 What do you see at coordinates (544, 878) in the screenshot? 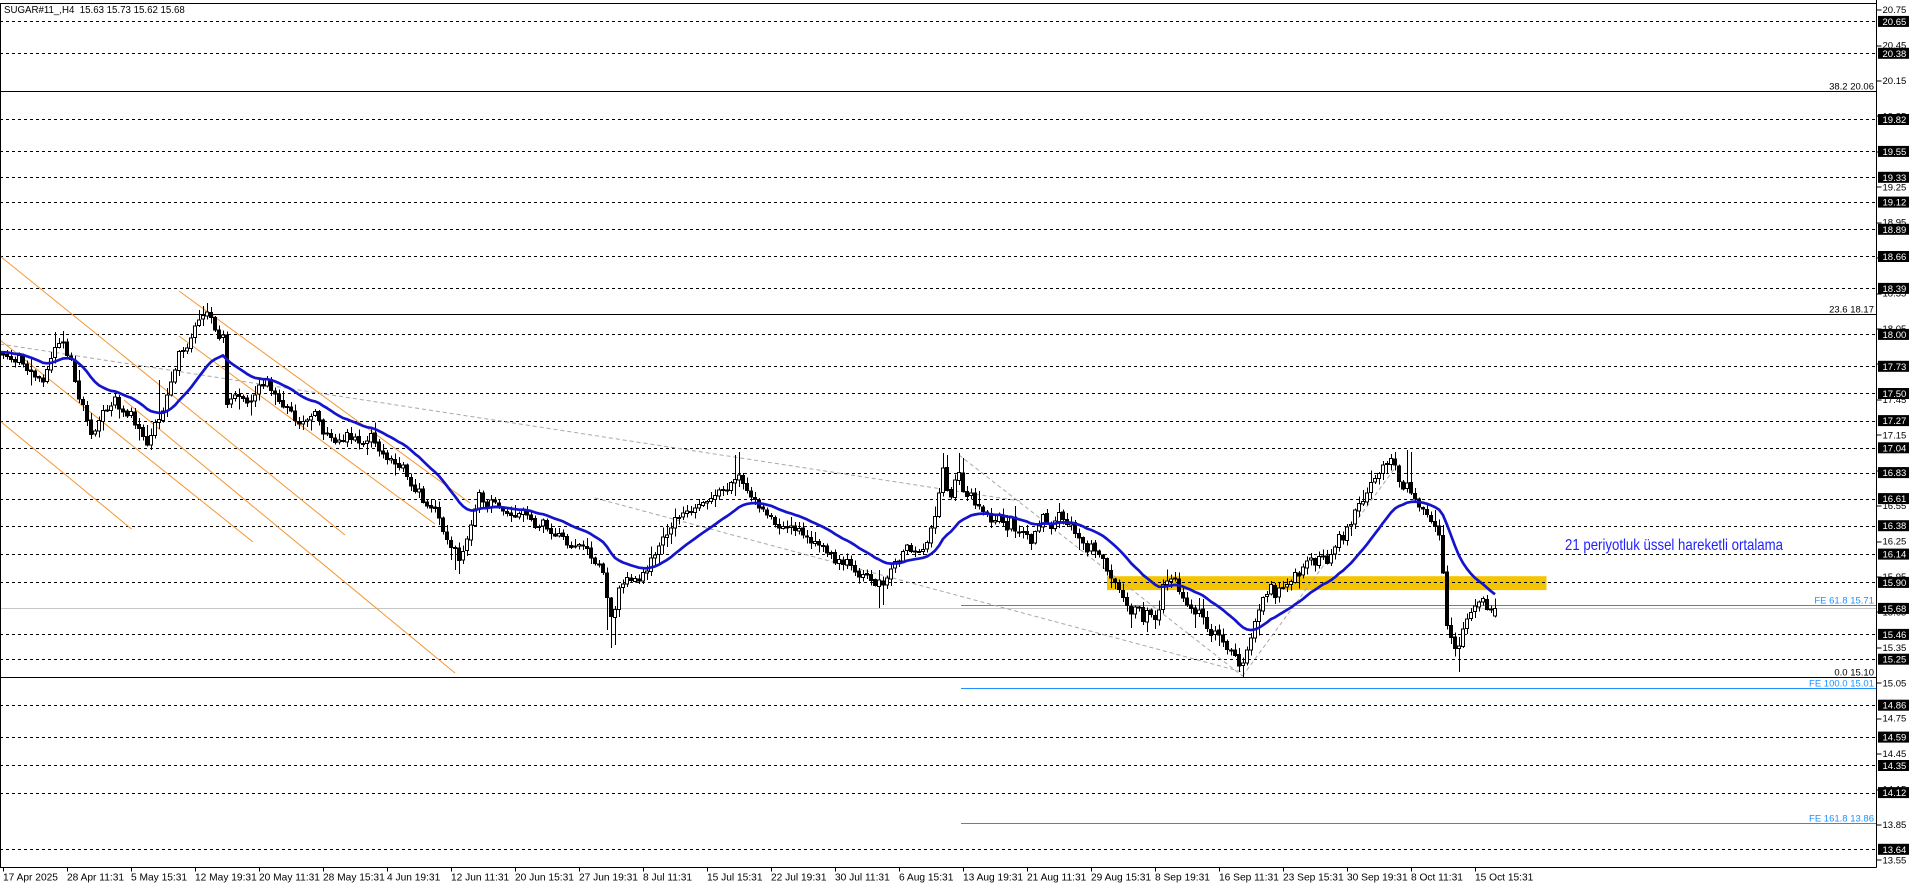
I see `svg-text: 20 Jun 15:31` at bounding box center [544, 878].